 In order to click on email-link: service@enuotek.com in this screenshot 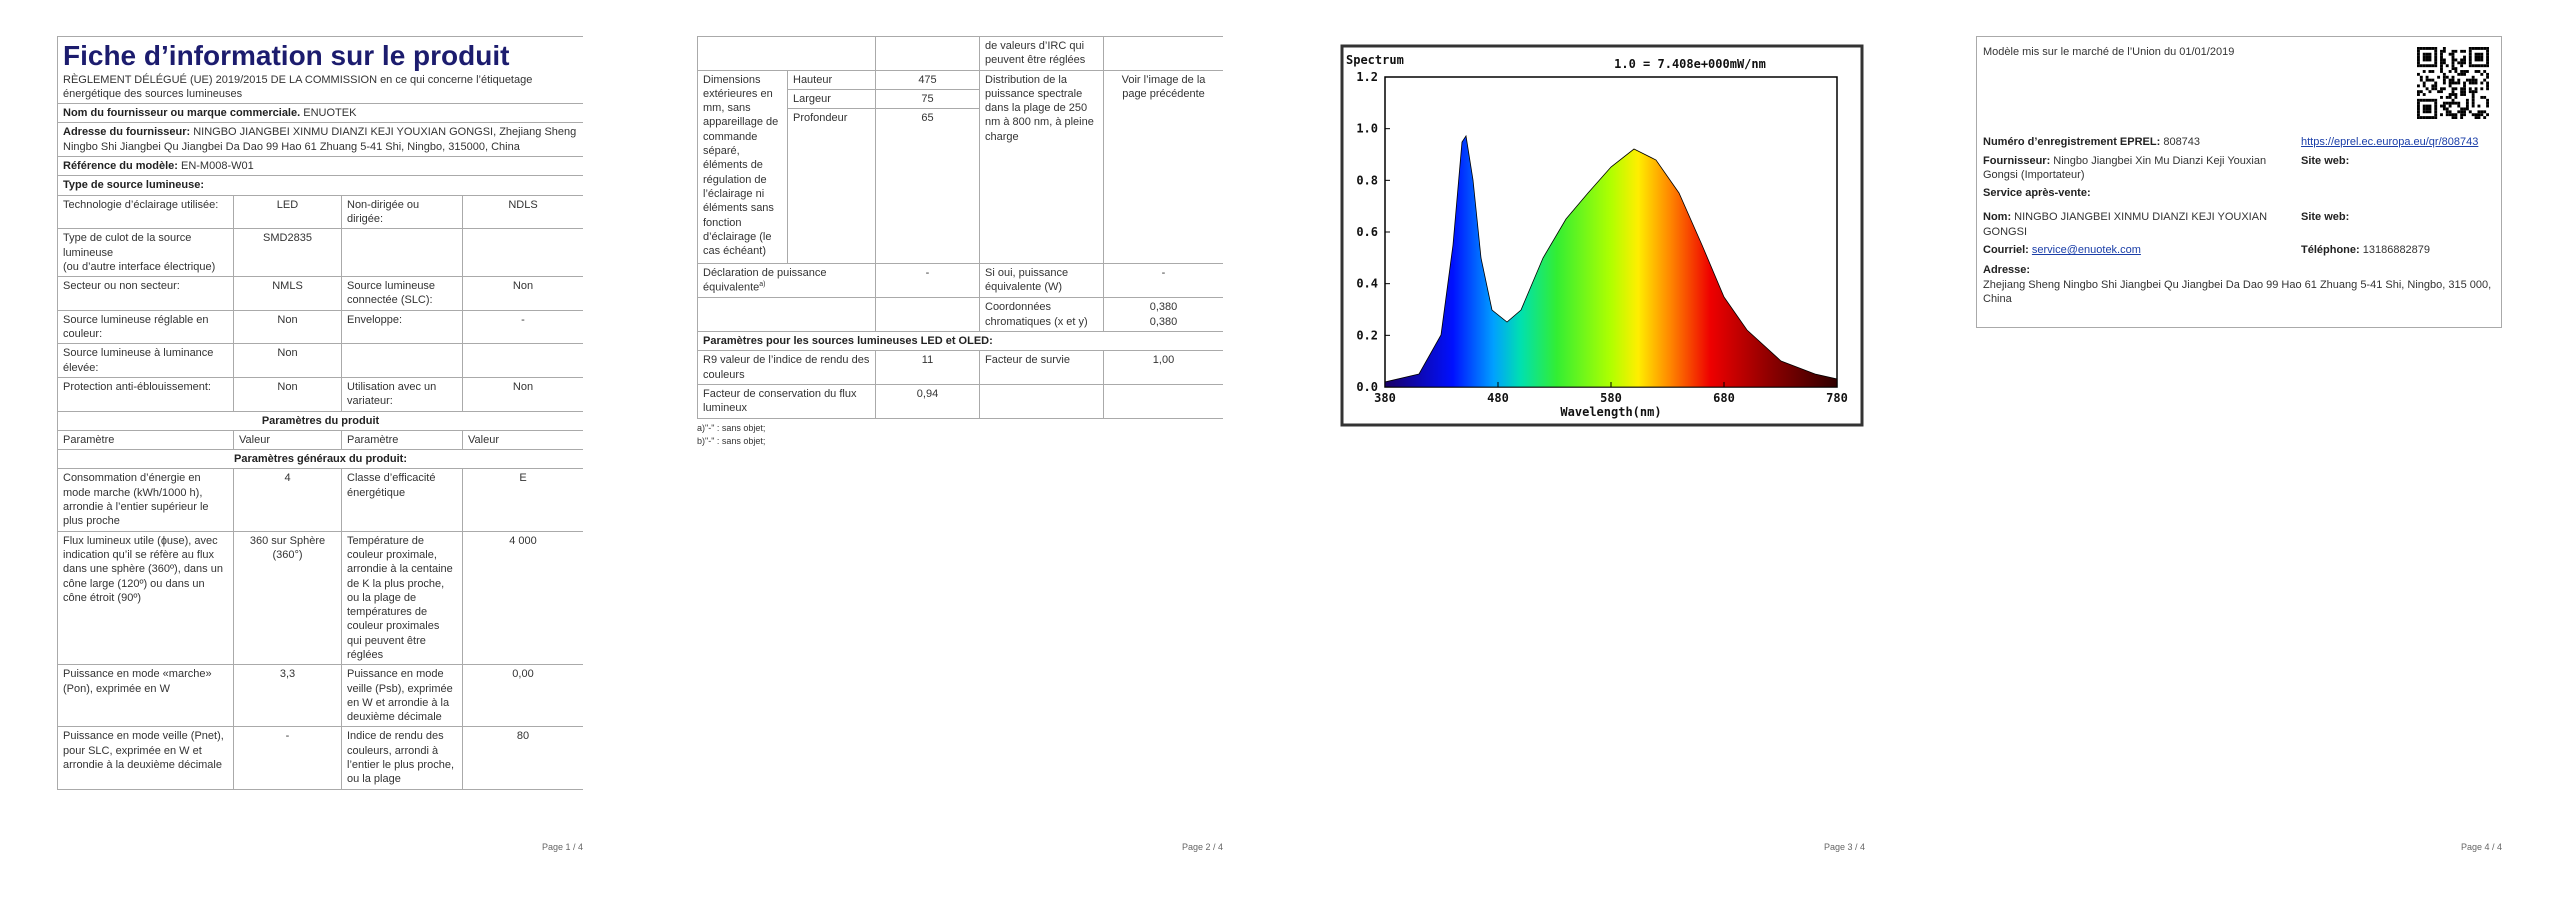, I will do `click(2086, 250)`.